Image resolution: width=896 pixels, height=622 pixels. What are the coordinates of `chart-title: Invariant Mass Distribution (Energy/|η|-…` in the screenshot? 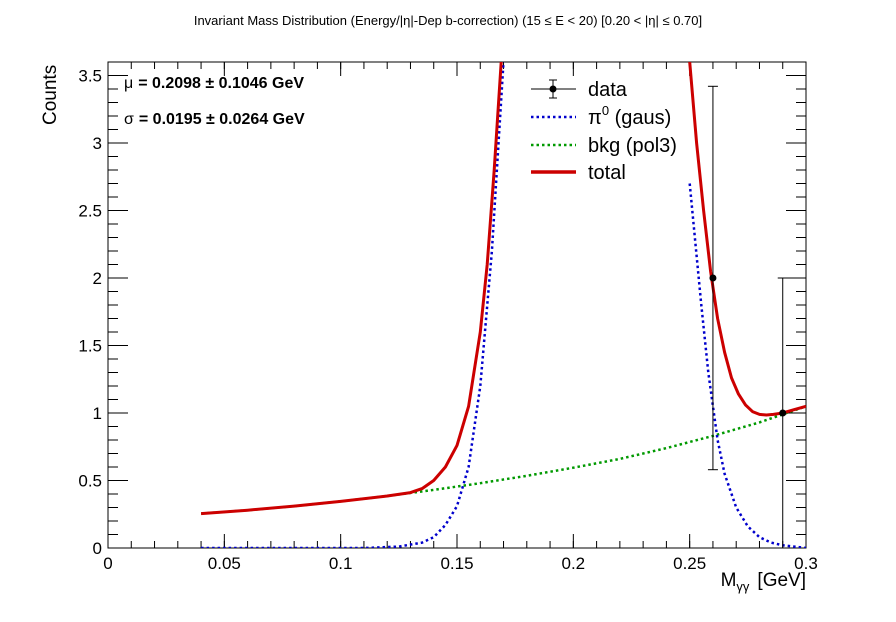 It's located at (448, 20).